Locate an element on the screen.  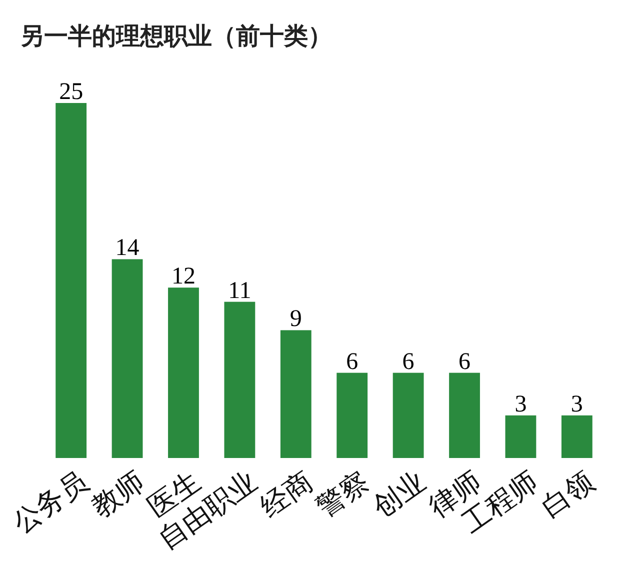
data-label: 25 is located at coordinates (71, 92).